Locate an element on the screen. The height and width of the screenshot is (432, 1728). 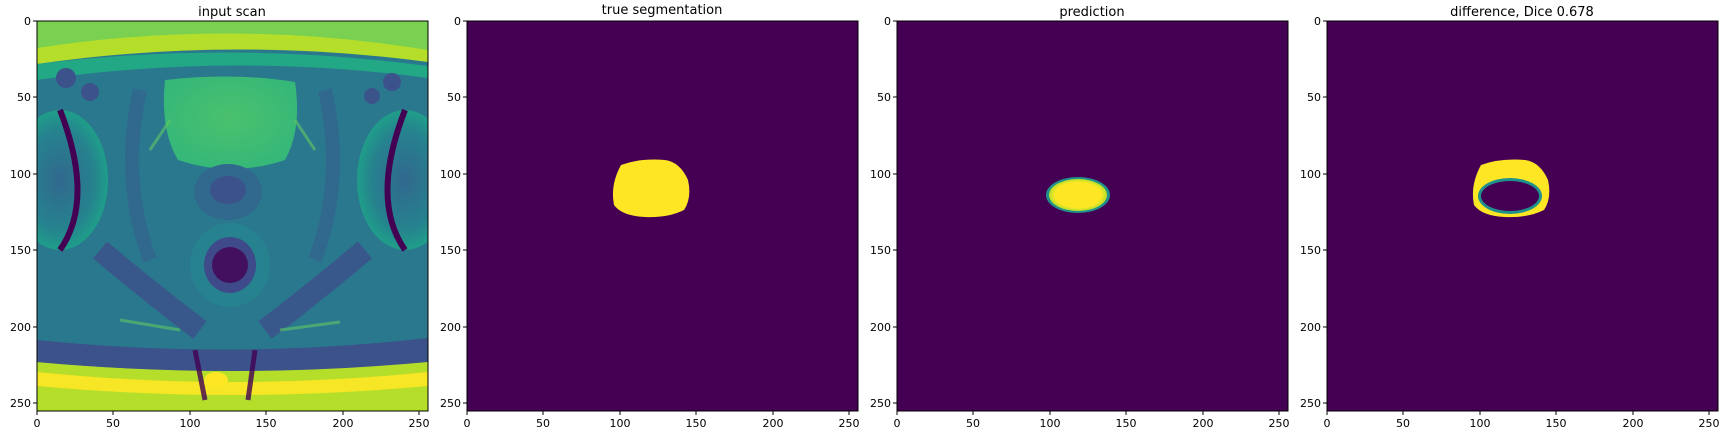
panel-title: input scan is located at coordinates (232, 12).